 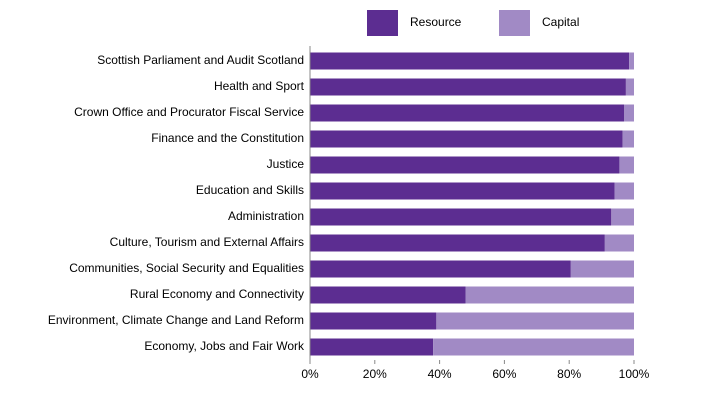 I want to click on x-tick-label: 60%, so click(x=504, y=374).